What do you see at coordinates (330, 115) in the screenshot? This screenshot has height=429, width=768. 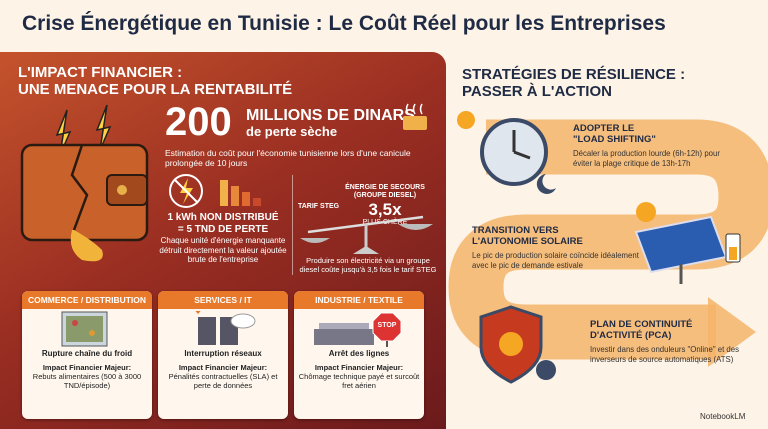 I see `headline-unit: MILLIONS DE DINARS` at bounding box center [330, 115].